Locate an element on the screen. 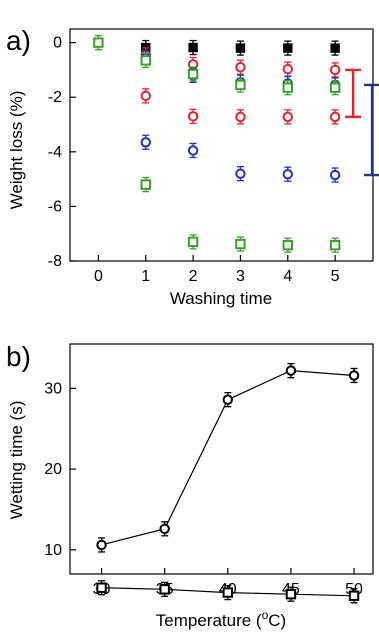 This screenshot has height=633, width=379. panel-b-y-axis-title: Wetting time (s) is located at coordinates (16, 460).